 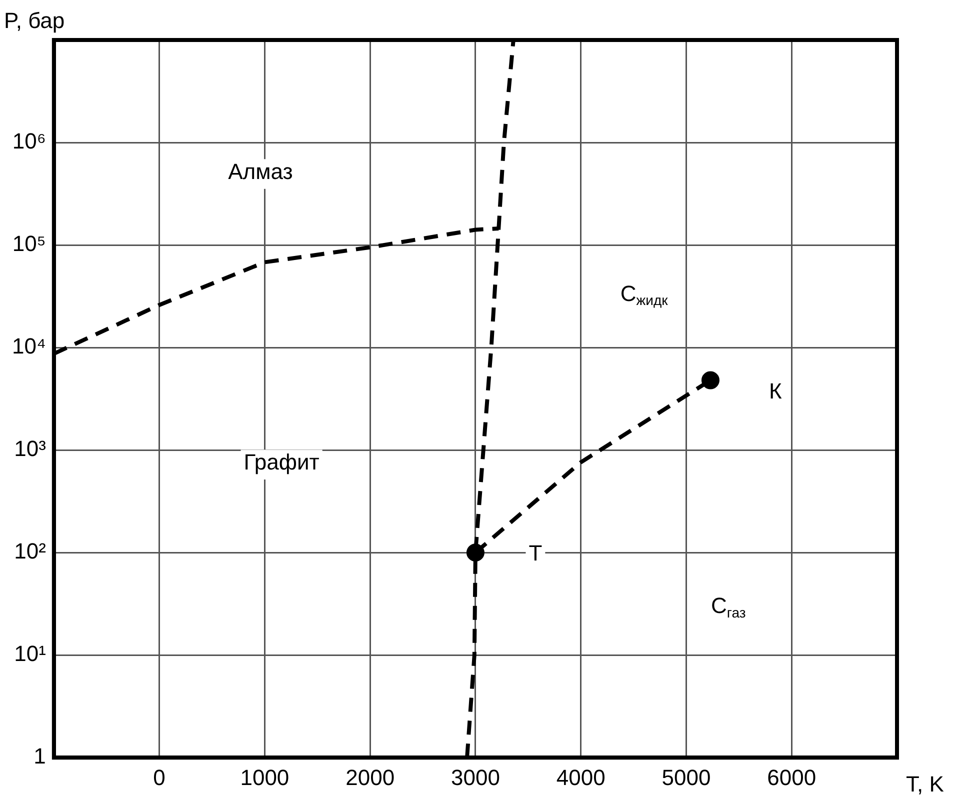 What do you see at coordinates (30, 551) in the screenshot?
I see `y-tick-label: 10²` at bounding box center [30, 551].